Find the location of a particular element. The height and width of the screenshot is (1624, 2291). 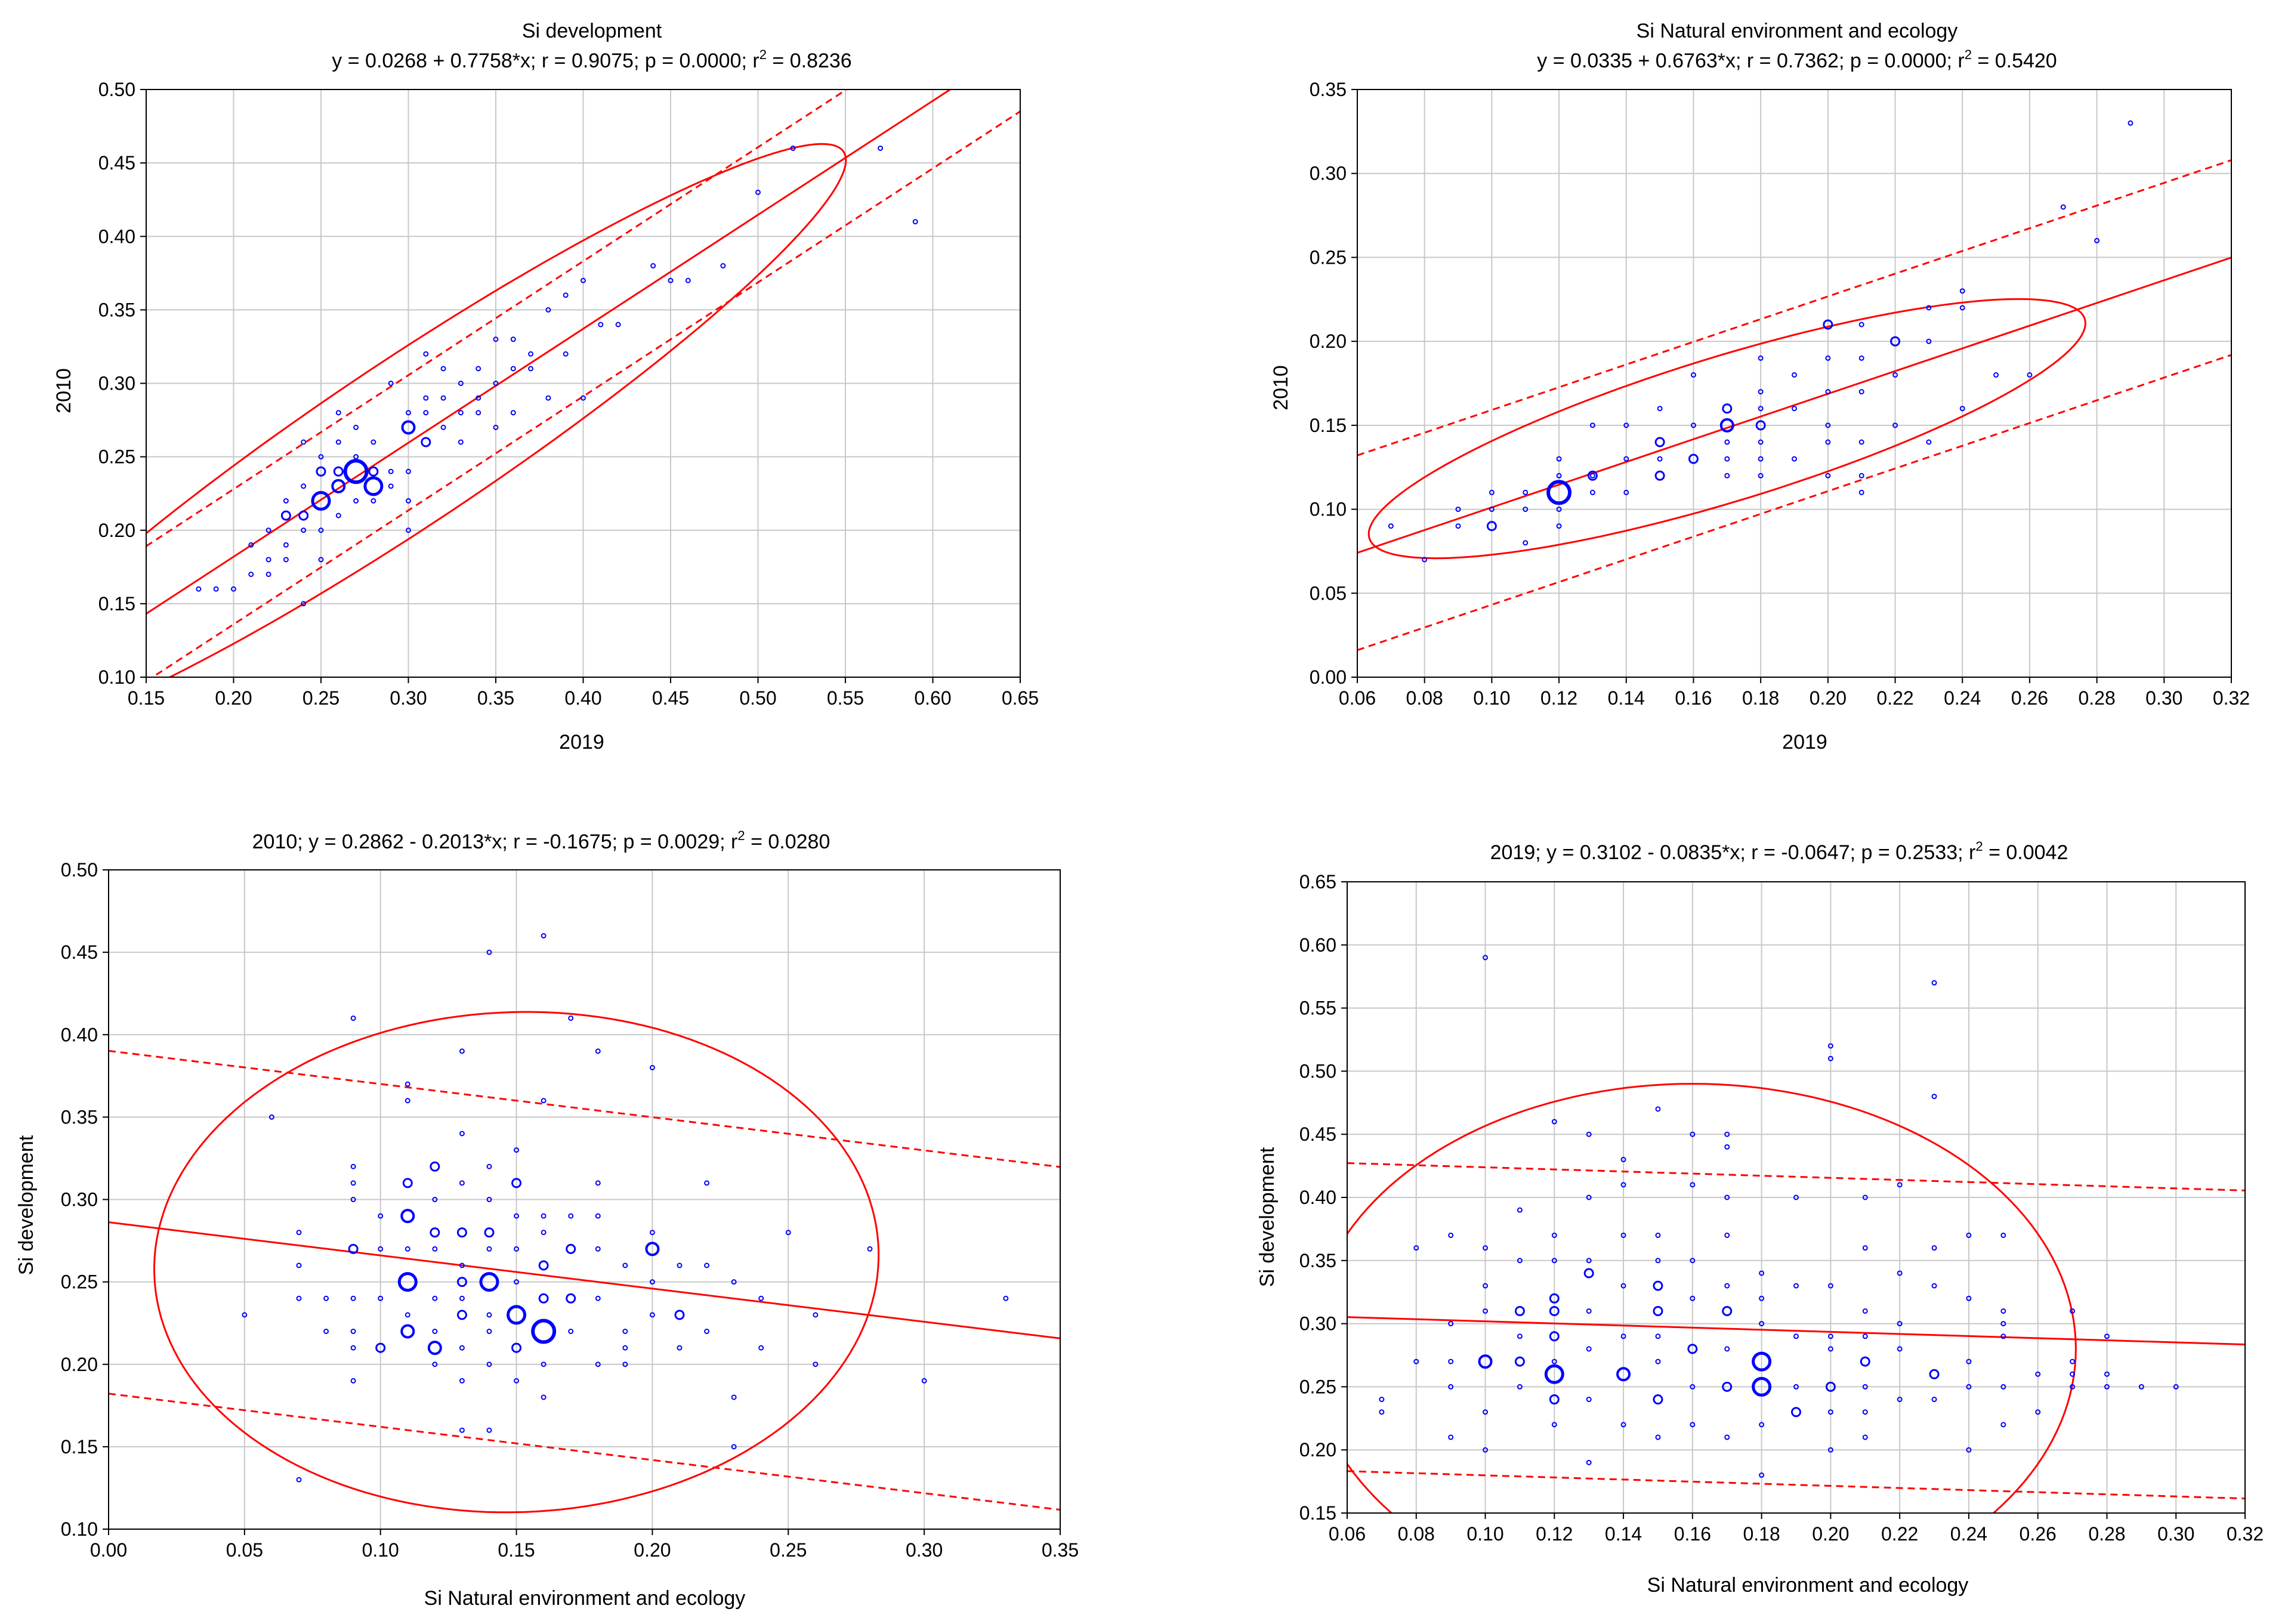

upper-confidence-line is located at coordinates (1794, 307).